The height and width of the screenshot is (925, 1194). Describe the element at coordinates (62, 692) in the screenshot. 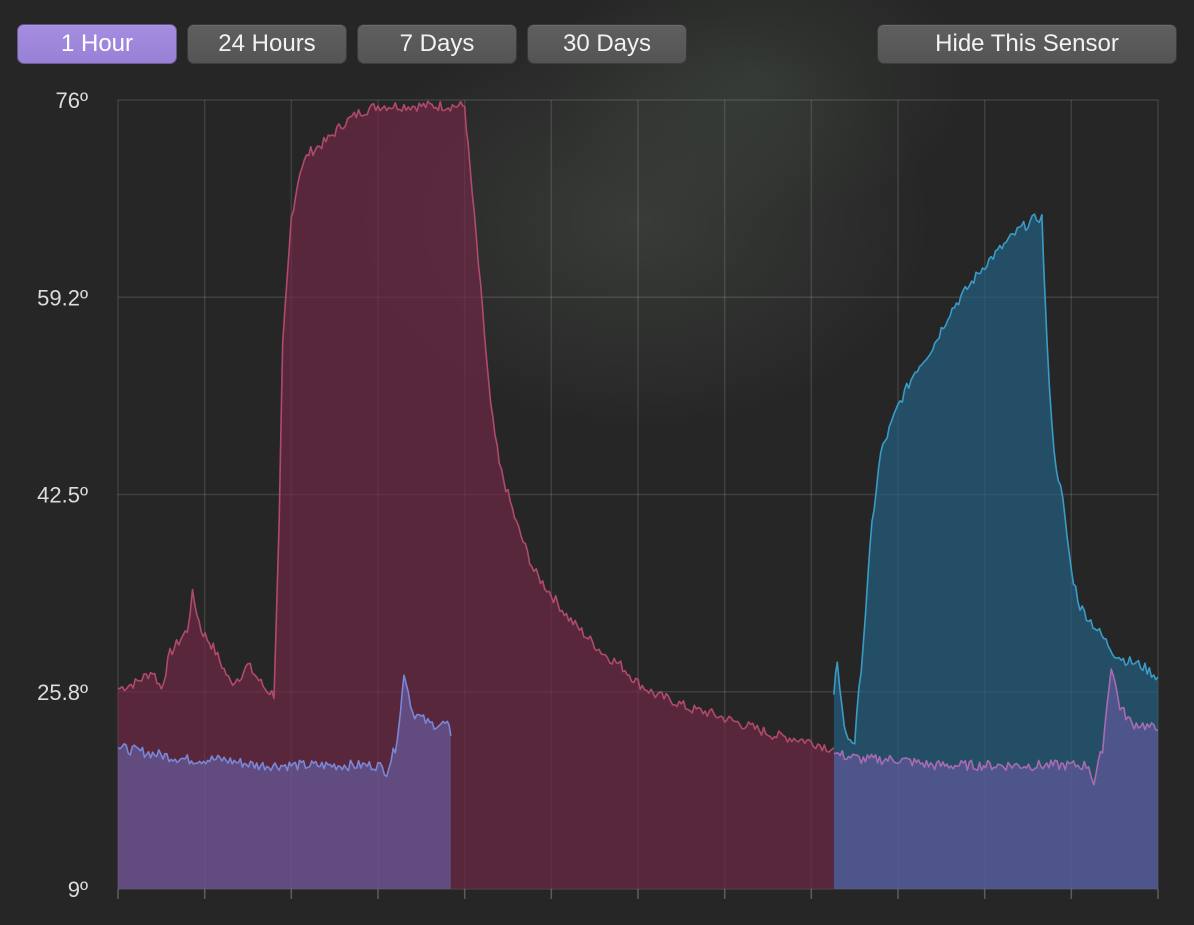

I see `y-axis-tick-label: 25.8º` at that location.